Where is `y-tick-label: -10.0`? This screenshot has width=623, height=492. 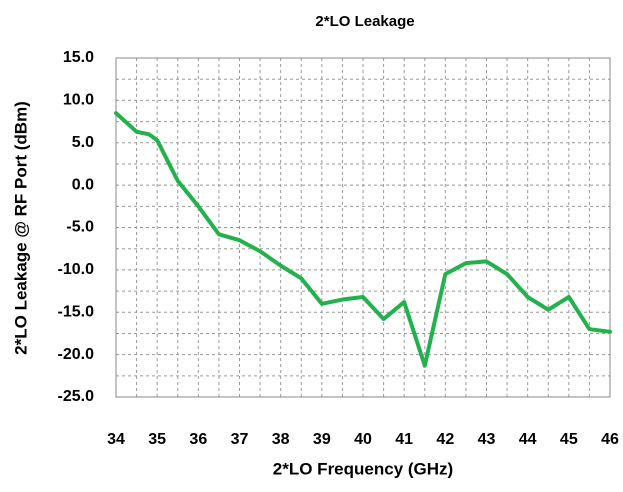
y-tick-label: -10.0 is located at coordinates (76, 269).